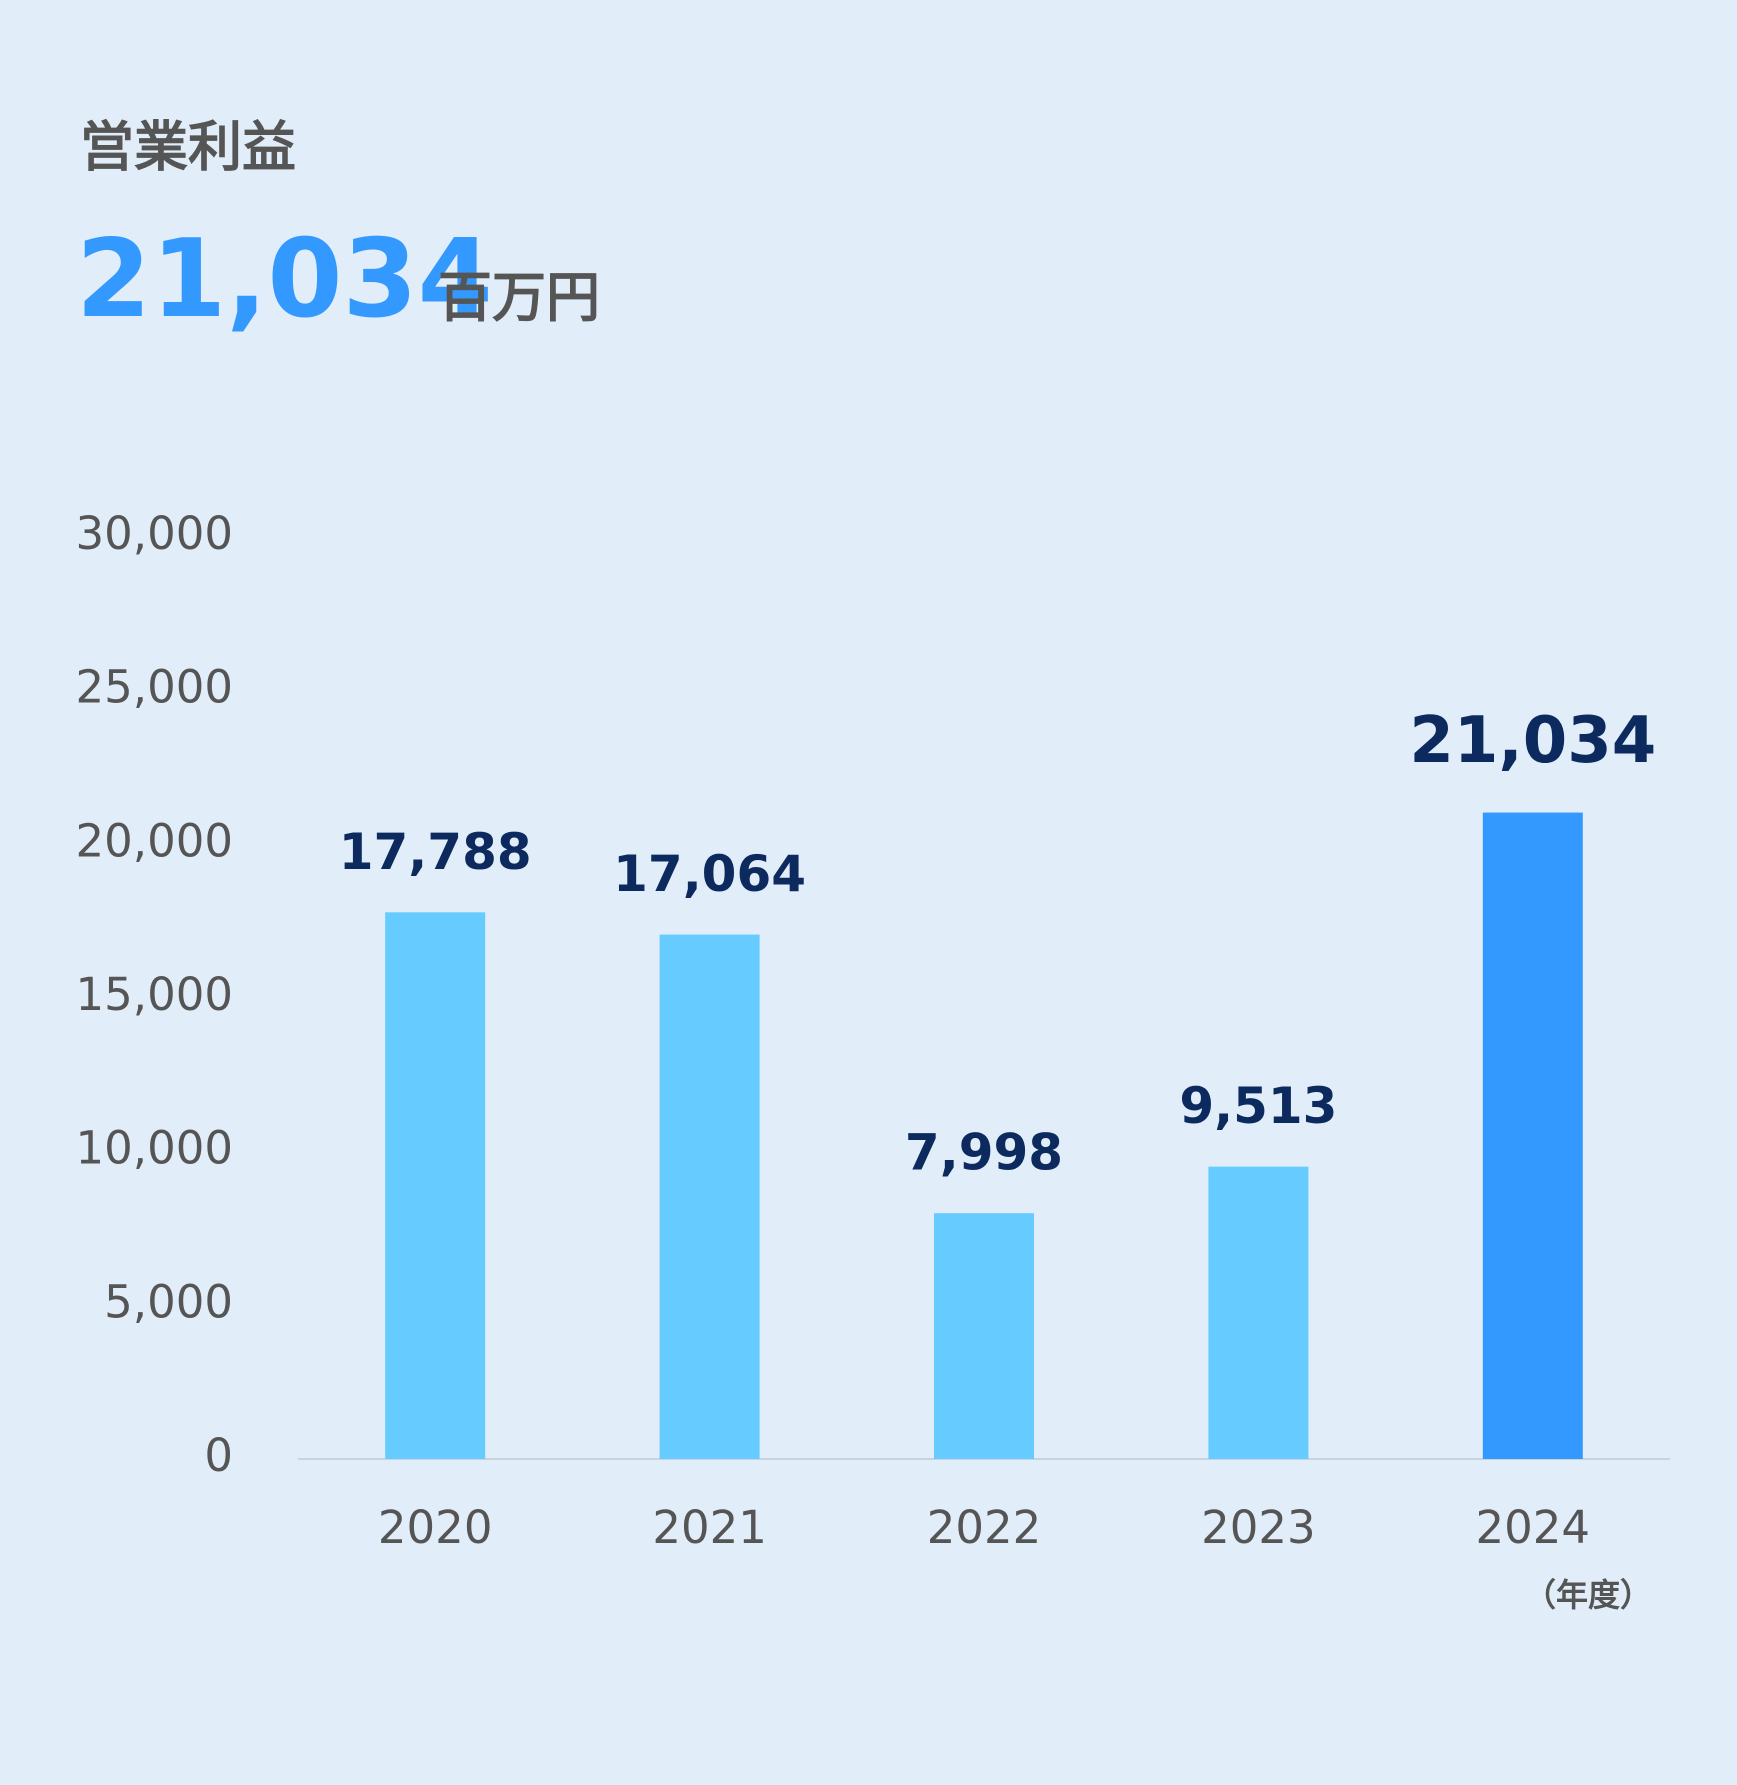 The height and width of the screenshot is (1785, 1737). What do you see at coordinates (218, 1455) in the screenshot?
I see `y-tick-label: 0` at bounding box center [218, 1455].